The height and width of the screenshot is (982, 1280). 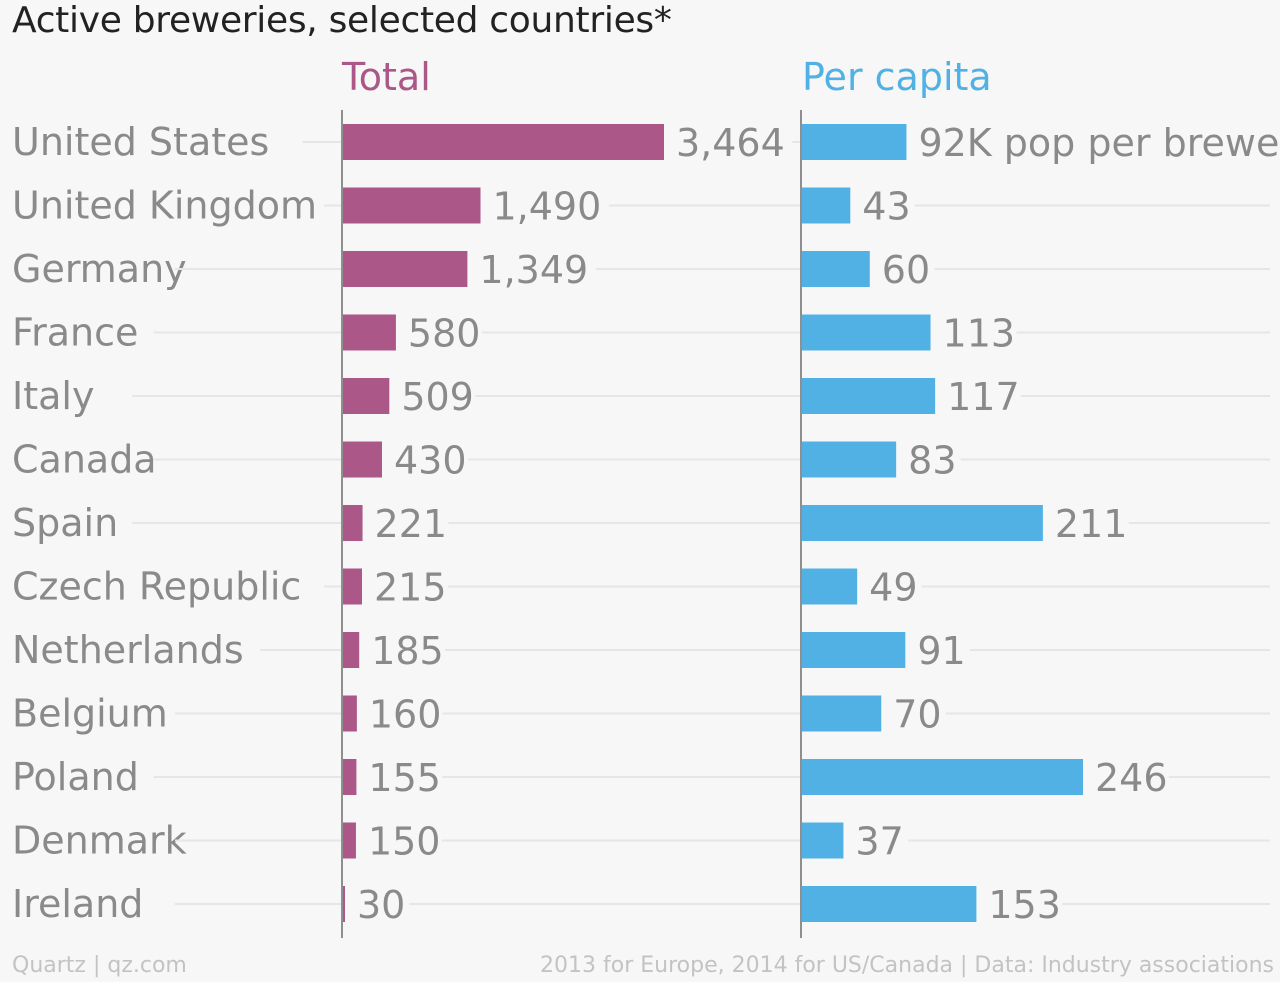 What do you see at coordinates (1091, 524) in the screenshot?
I see `value-label-per-capita-spain: 211` at bounding box center [1091, 524].